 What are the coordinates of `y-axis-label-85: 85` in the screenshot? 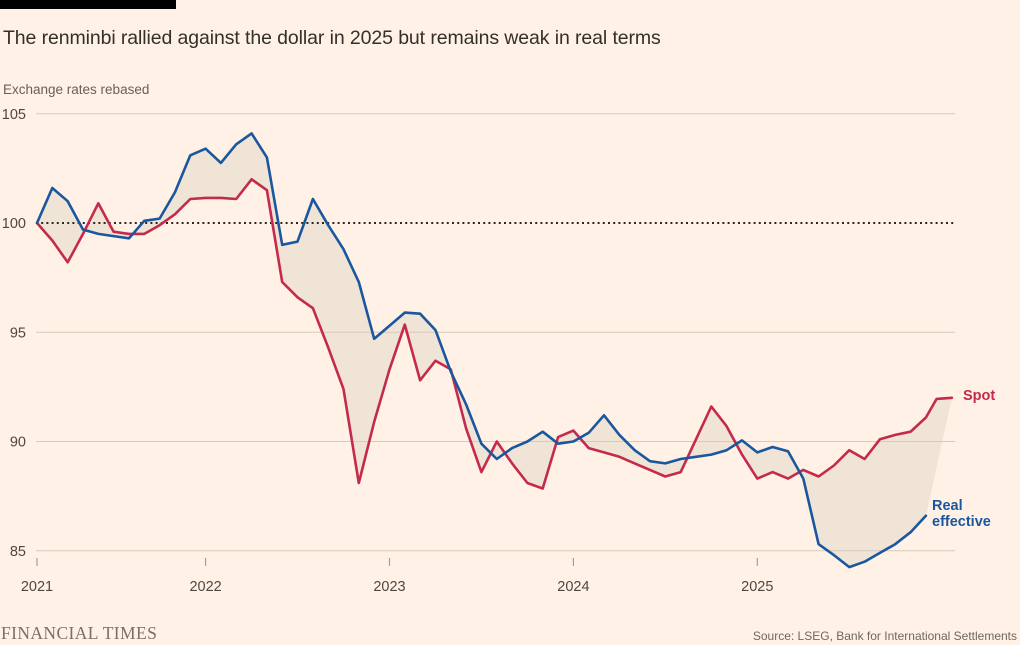 It's located at (18, 552).